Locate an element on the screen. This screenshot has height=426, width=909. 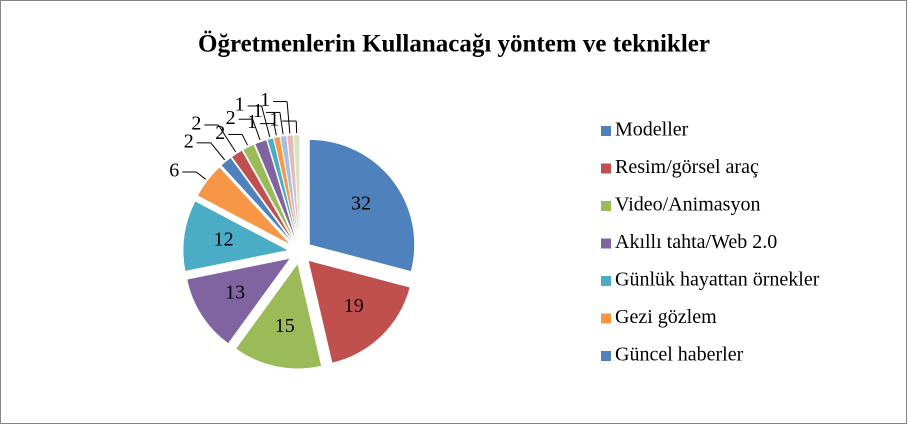
legend-label: Modeller is located at coordinates (652, 130).